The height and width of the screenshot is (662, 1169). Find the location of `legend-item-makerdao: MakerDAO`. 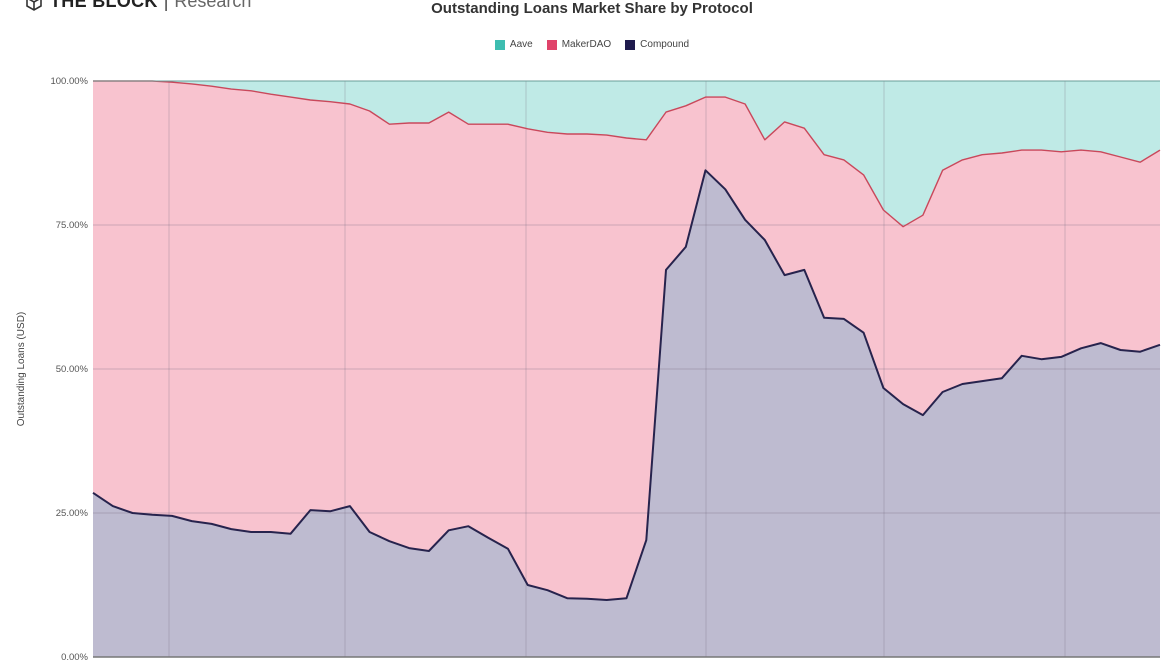

legend-item-makerdao: MakerDAO is located at coordinates (579, 44).